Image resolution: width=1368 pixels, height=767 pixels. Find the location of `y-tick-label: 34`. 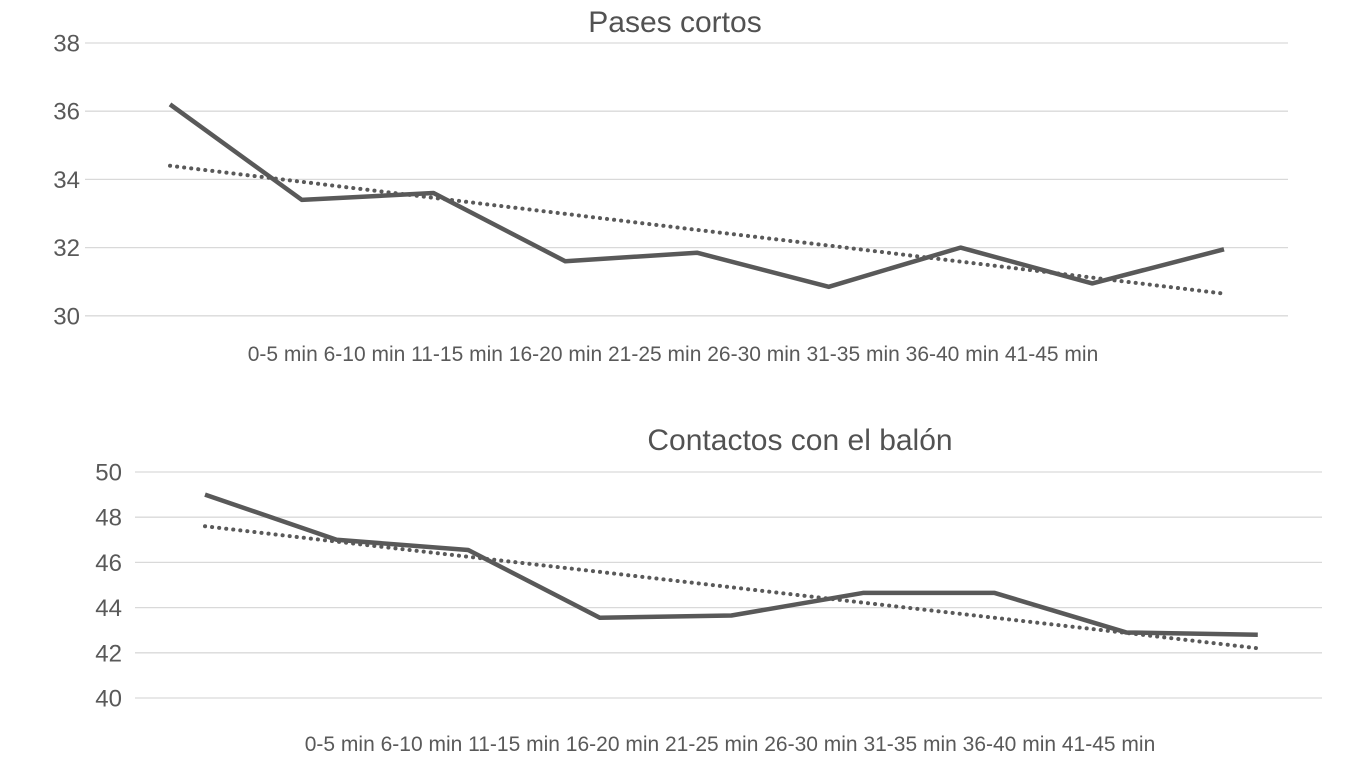

y-tick-label: 34 is located at coordinates (66, 180).